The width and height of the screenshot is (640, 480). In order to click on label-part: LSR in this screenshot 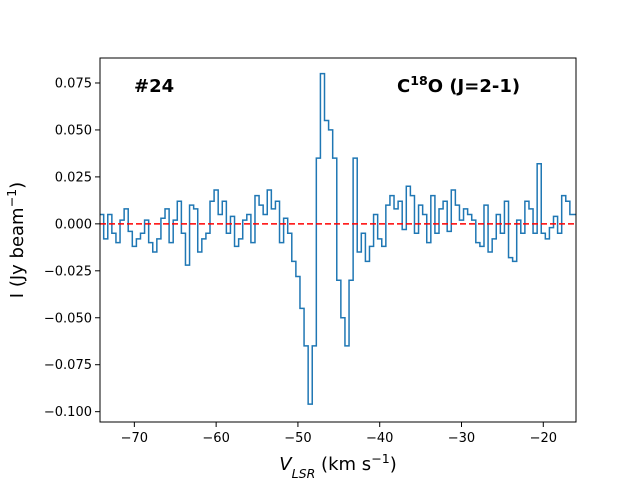, I will do `click(304, 473)`.